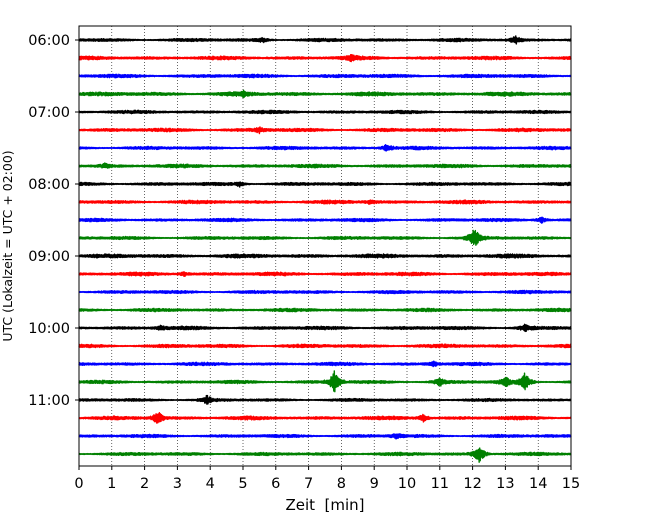 Image resolution: width=650 pixels, height=520 pixels. Describe the element at coordinates (571, 484) in the screenshot. I see `x-tick-label: 15` at that location.